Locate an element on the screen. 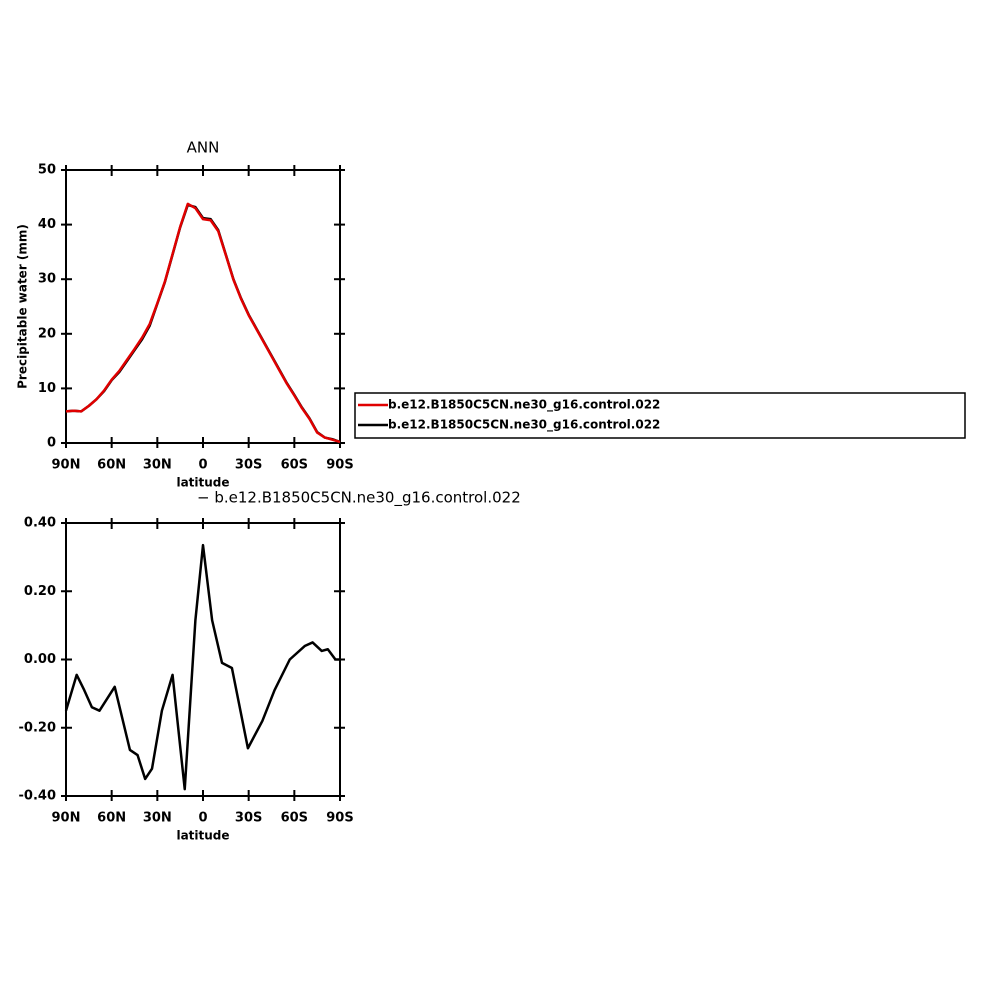 This screenshot has height=981, width=981. y-tick-label: 0.40 is located at coordinates (40, 523).